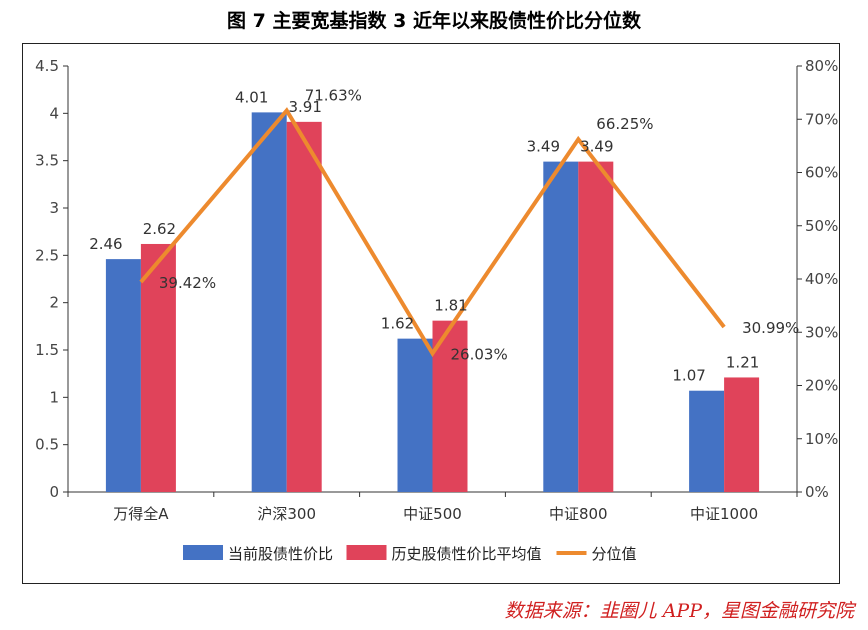  What do you see at coordinates (105, 244) in the screenshot?
I see `bar-value-label: 2.46` at bounding box center [105, 244].